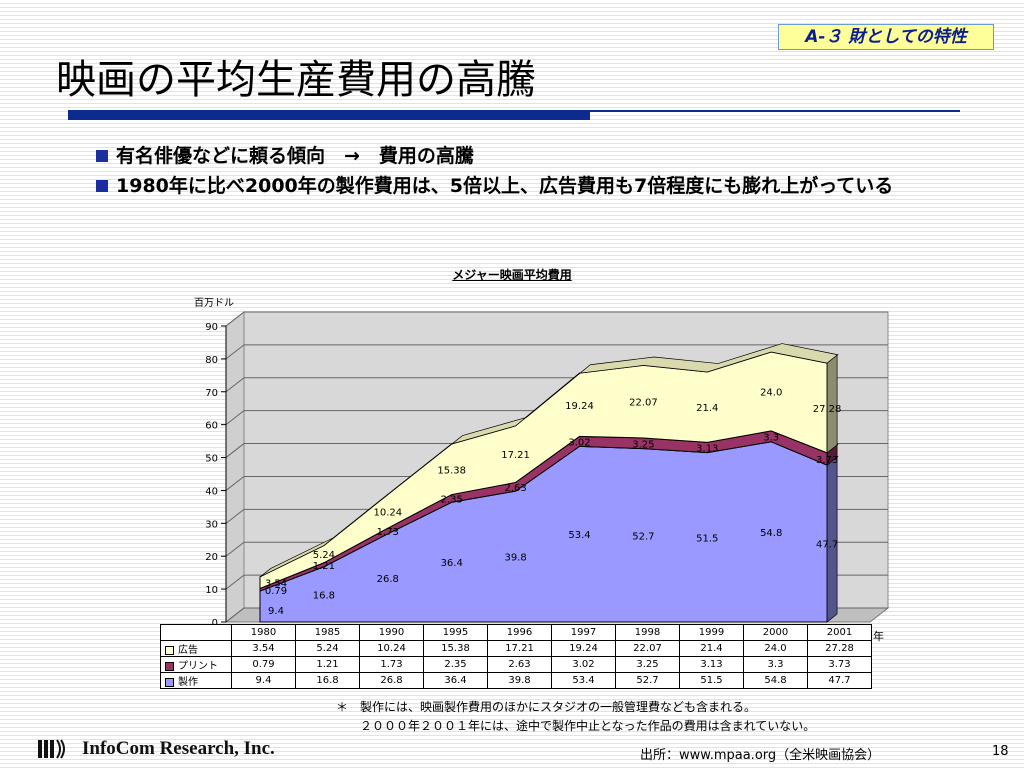 This screenshot has width=1024, height=768. I want to click on data-label: 2.35, so click(452, 499).